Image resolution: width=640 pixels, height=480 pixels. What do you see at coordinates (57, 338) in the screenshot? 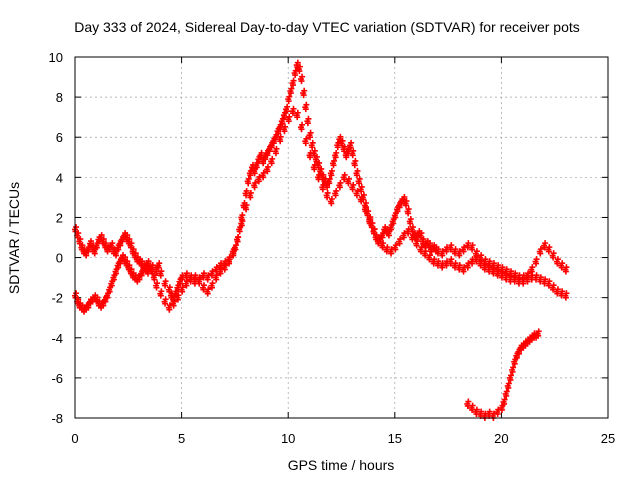
I see `y-tick-label: -4` at bounding box center [57, 338].